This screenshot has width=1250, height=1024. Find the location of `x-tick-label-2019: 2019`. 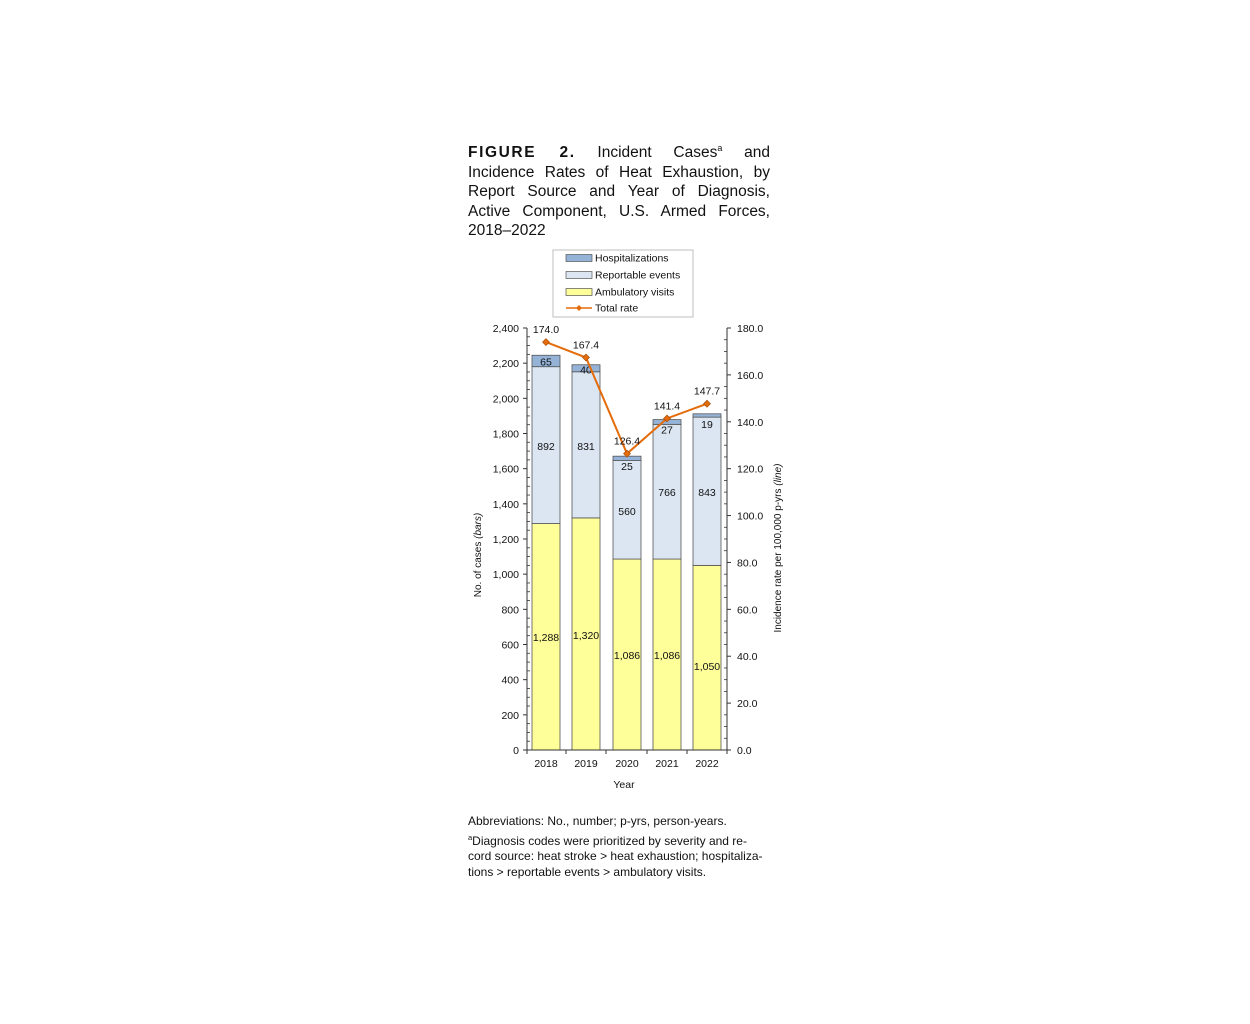

x-tick-label-2019: 2019 is located at coordinates (586, 764).